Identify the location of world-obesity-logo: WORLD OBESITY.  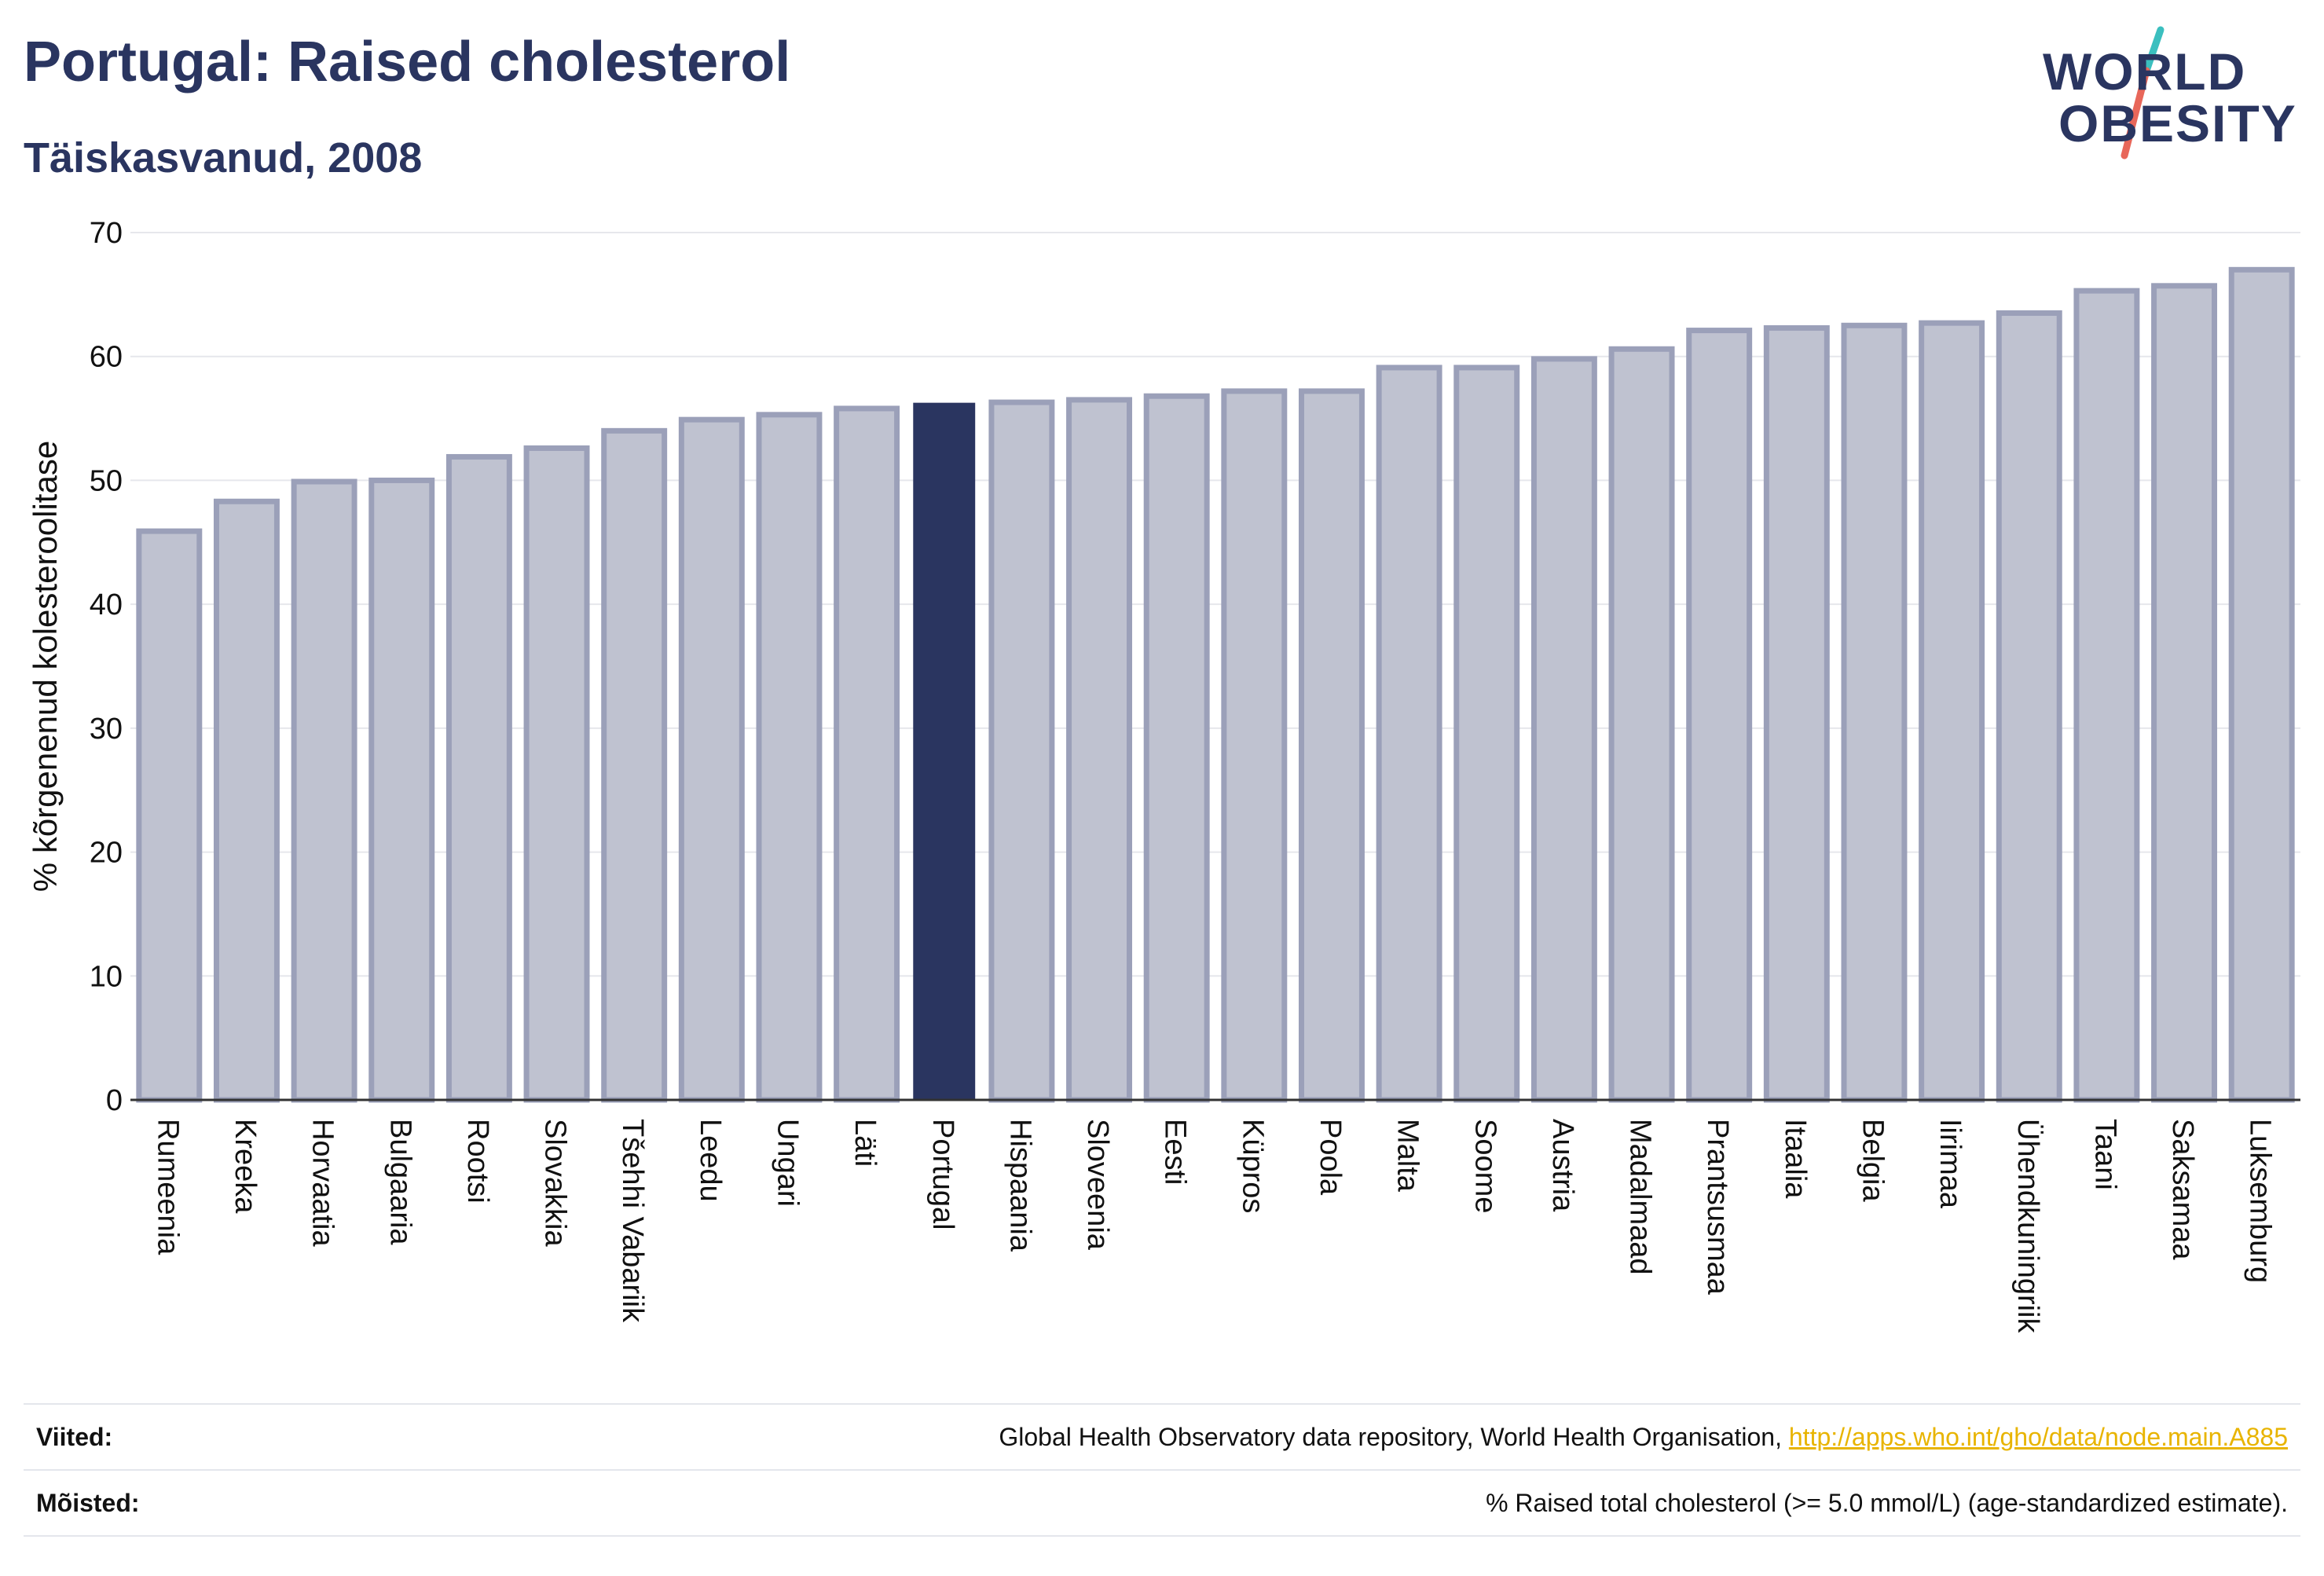
(2176, 96).